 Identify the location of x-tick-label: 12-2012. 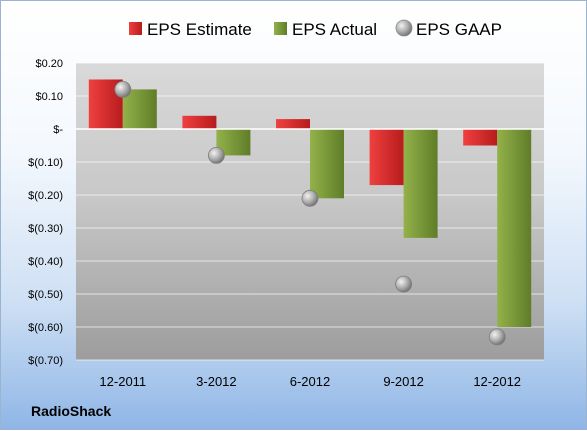
(497, 381).